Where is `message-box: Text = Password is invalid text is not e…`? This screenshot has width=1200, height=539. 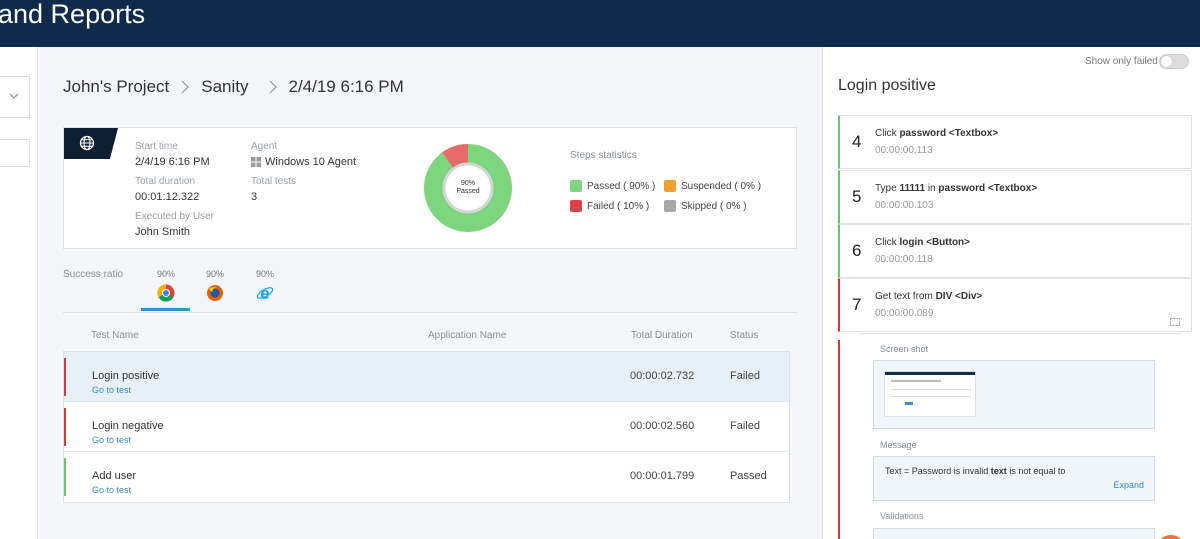
message-box: Text = Password is invalid text is not e… is located at coordinates (1014, 478).